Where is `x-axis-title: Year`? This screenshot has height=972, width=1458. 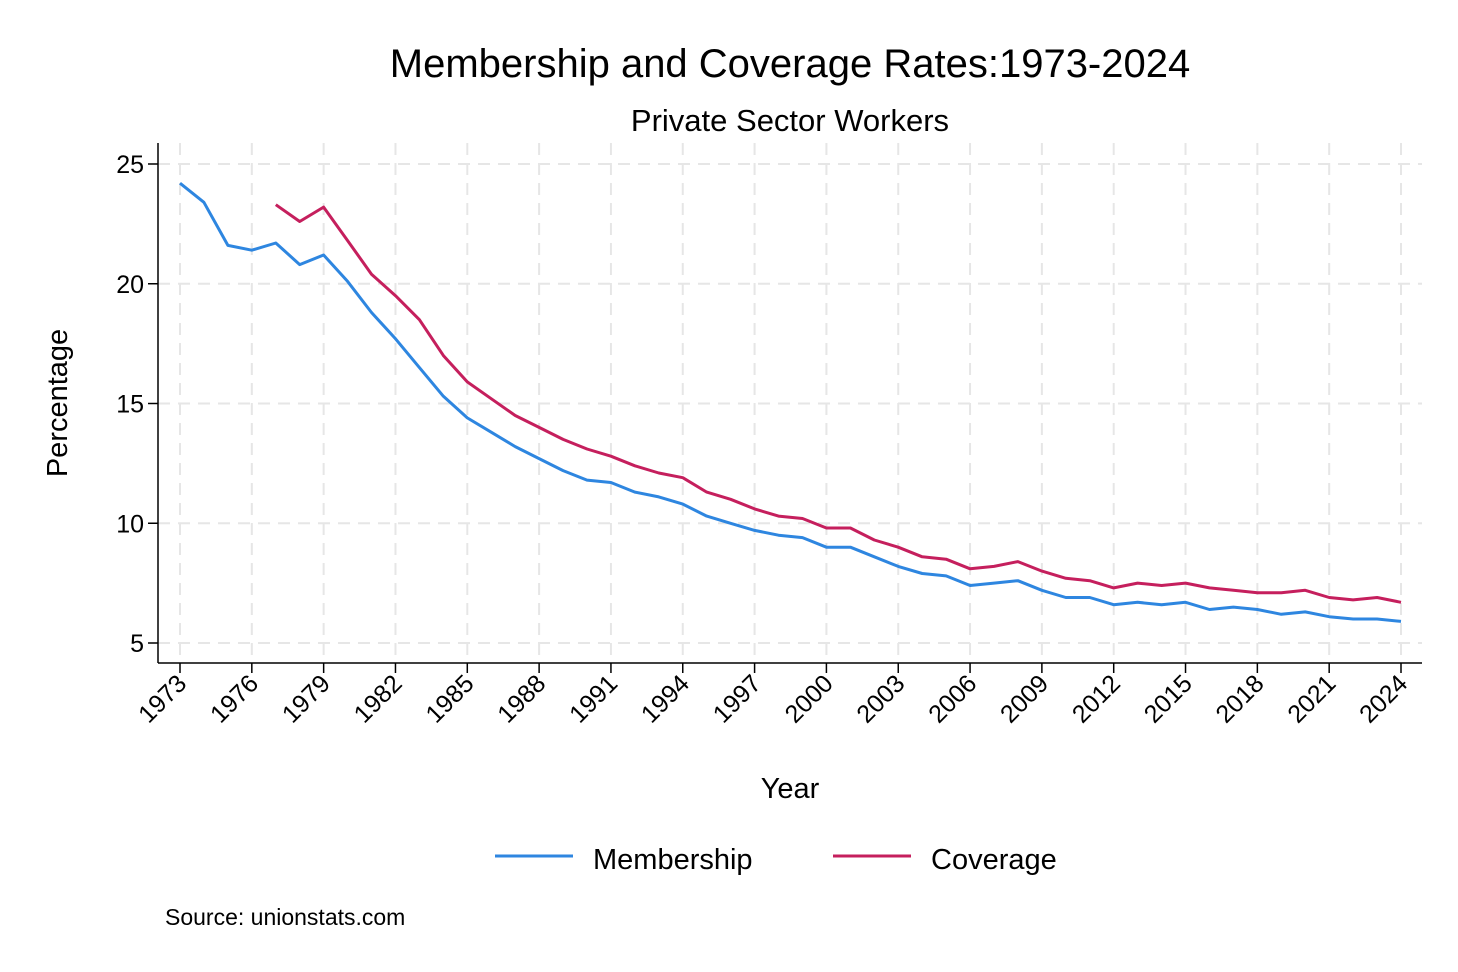
x-axis-title: Year is located at coordinates (790, 789).